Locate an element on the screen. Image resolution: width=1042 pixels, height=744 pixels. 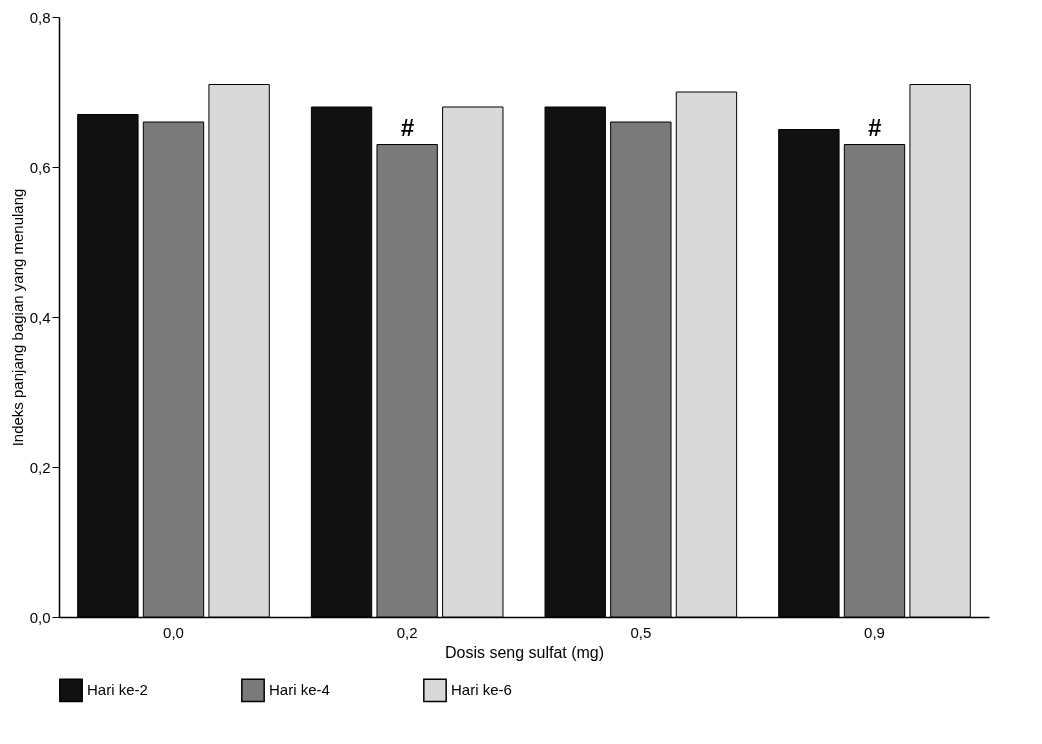
x-tick-label: 0,9 is located at coordinates (874, 632).